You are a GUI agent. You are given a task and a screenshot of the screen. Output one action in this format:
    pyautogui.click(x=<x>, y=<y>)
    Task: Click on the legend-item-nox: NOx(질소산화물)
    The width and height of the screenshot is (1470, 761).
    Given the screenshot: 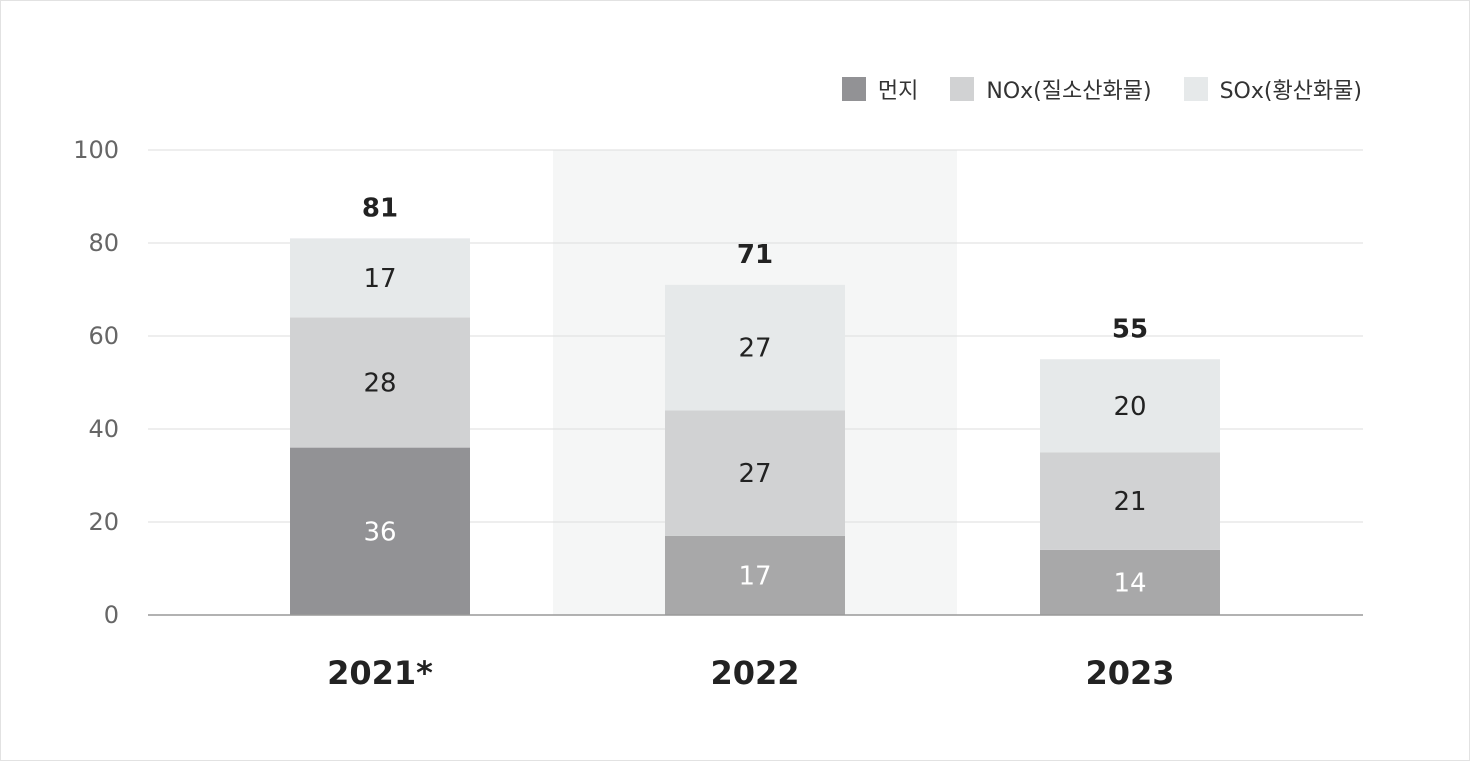 What is the action you would take?
    pyautogui.click(x=1051, y=89)
    